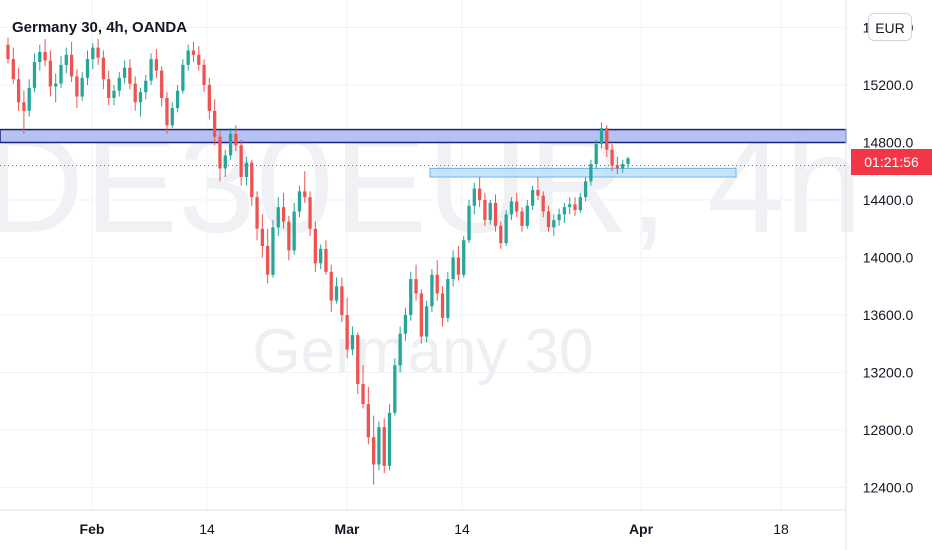 The width and height of the screenshot is (932, 550). What do you see at coordinates (888, 315) in the screenshot?
I see `y-tick-label: 13600.0` at bounding box center [888, 315].